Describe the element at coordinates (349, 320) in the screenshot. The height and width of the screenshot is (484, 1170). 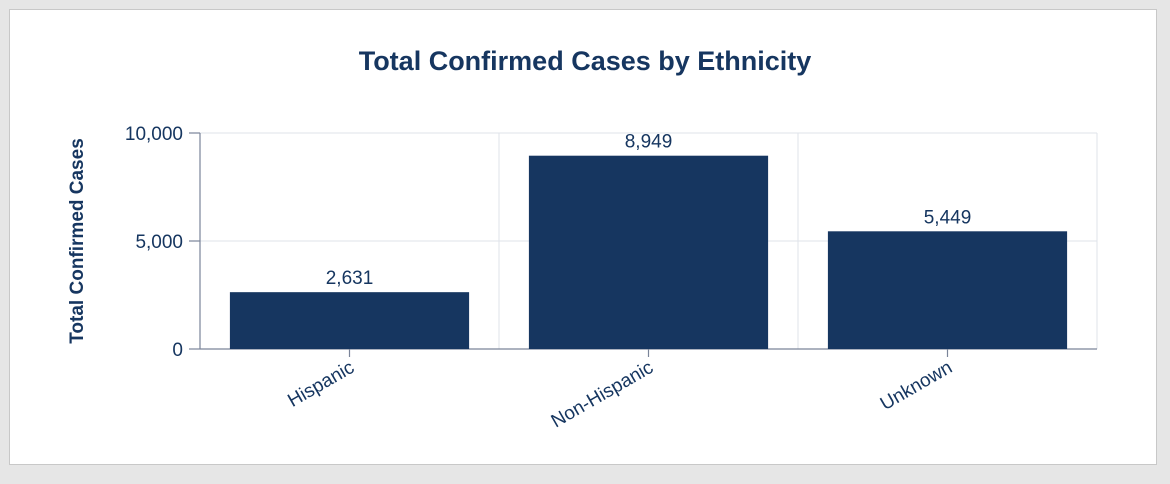
I see `bar-hispanic` at that location.